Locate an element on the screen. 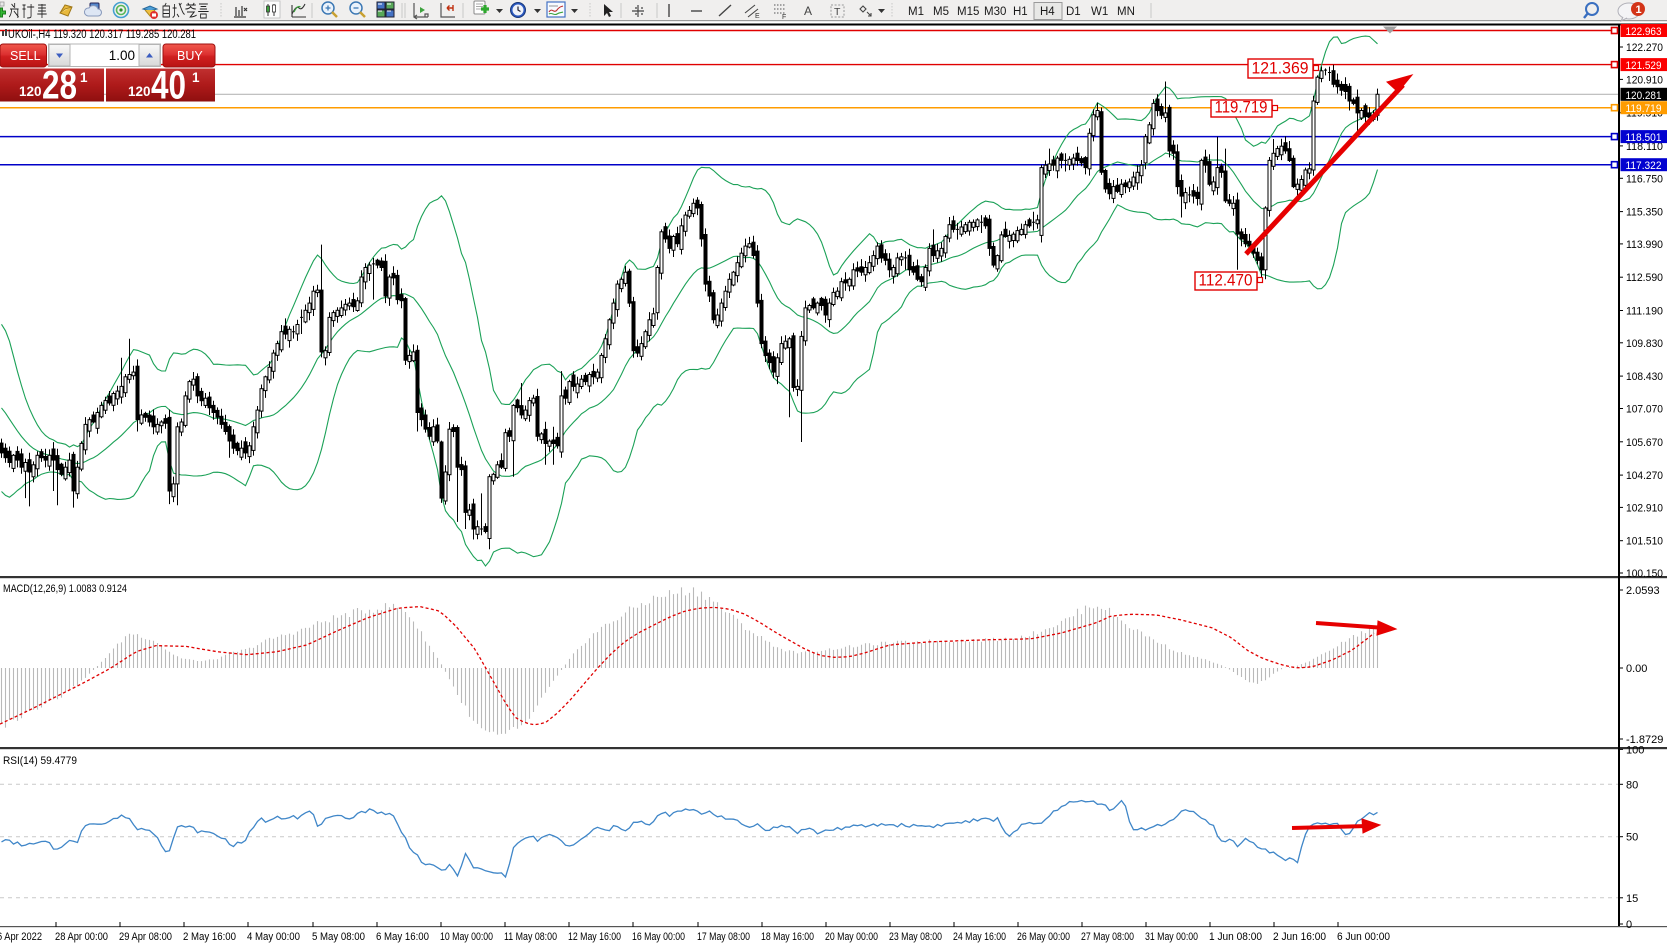 This screenshot has height=948, width=1667. svg-text: 122.270 is located at coordinates (1644, 48).